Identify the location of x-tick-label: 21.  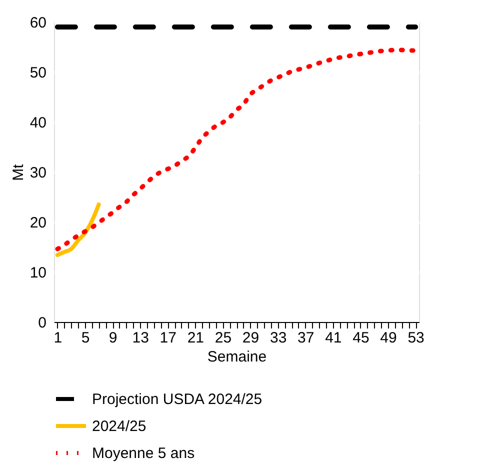
(195, 338).